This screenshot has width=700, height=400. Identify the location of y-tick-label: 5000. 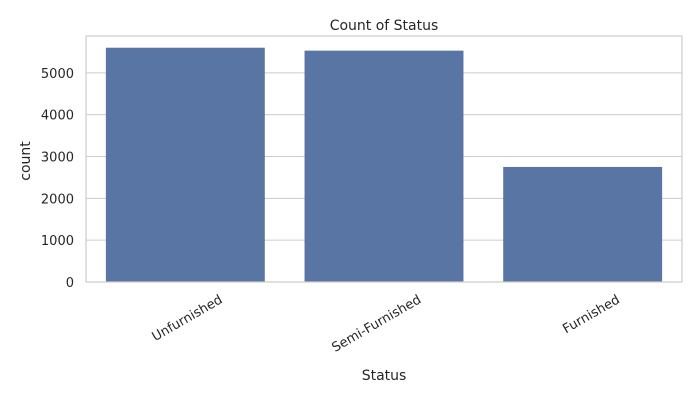
(57, 74).